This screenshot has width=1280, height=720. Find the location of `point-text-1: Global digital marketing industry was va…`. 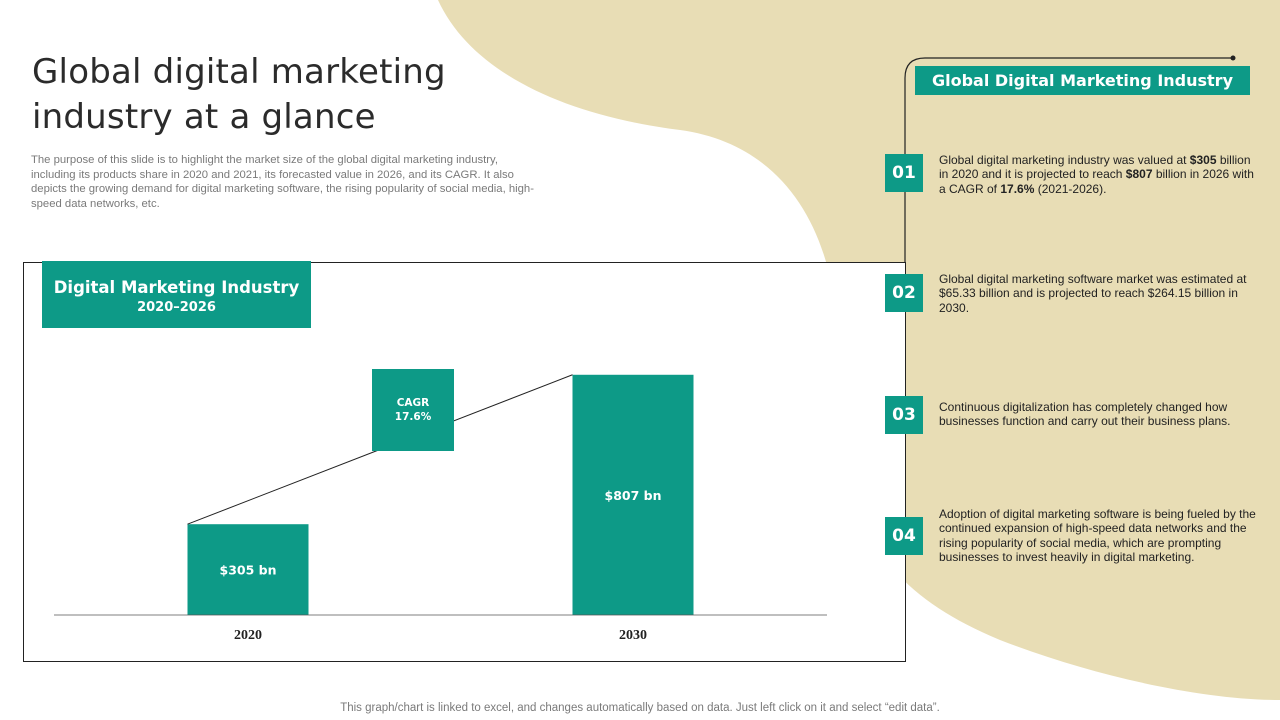

point-text-1: Global digital marketing industry was va… is located at coordinates (1096, 174).